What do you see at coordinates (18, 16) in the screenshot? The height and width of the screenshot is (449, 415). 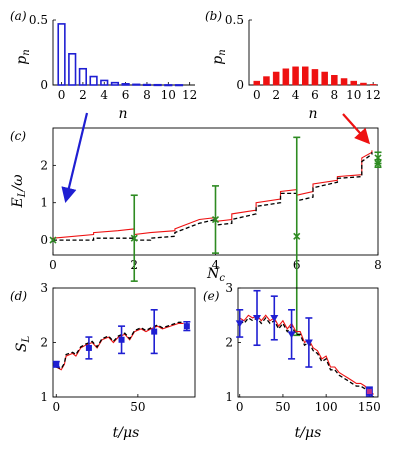 I see `panel-label: (a)` at bounding box center [18, 16].